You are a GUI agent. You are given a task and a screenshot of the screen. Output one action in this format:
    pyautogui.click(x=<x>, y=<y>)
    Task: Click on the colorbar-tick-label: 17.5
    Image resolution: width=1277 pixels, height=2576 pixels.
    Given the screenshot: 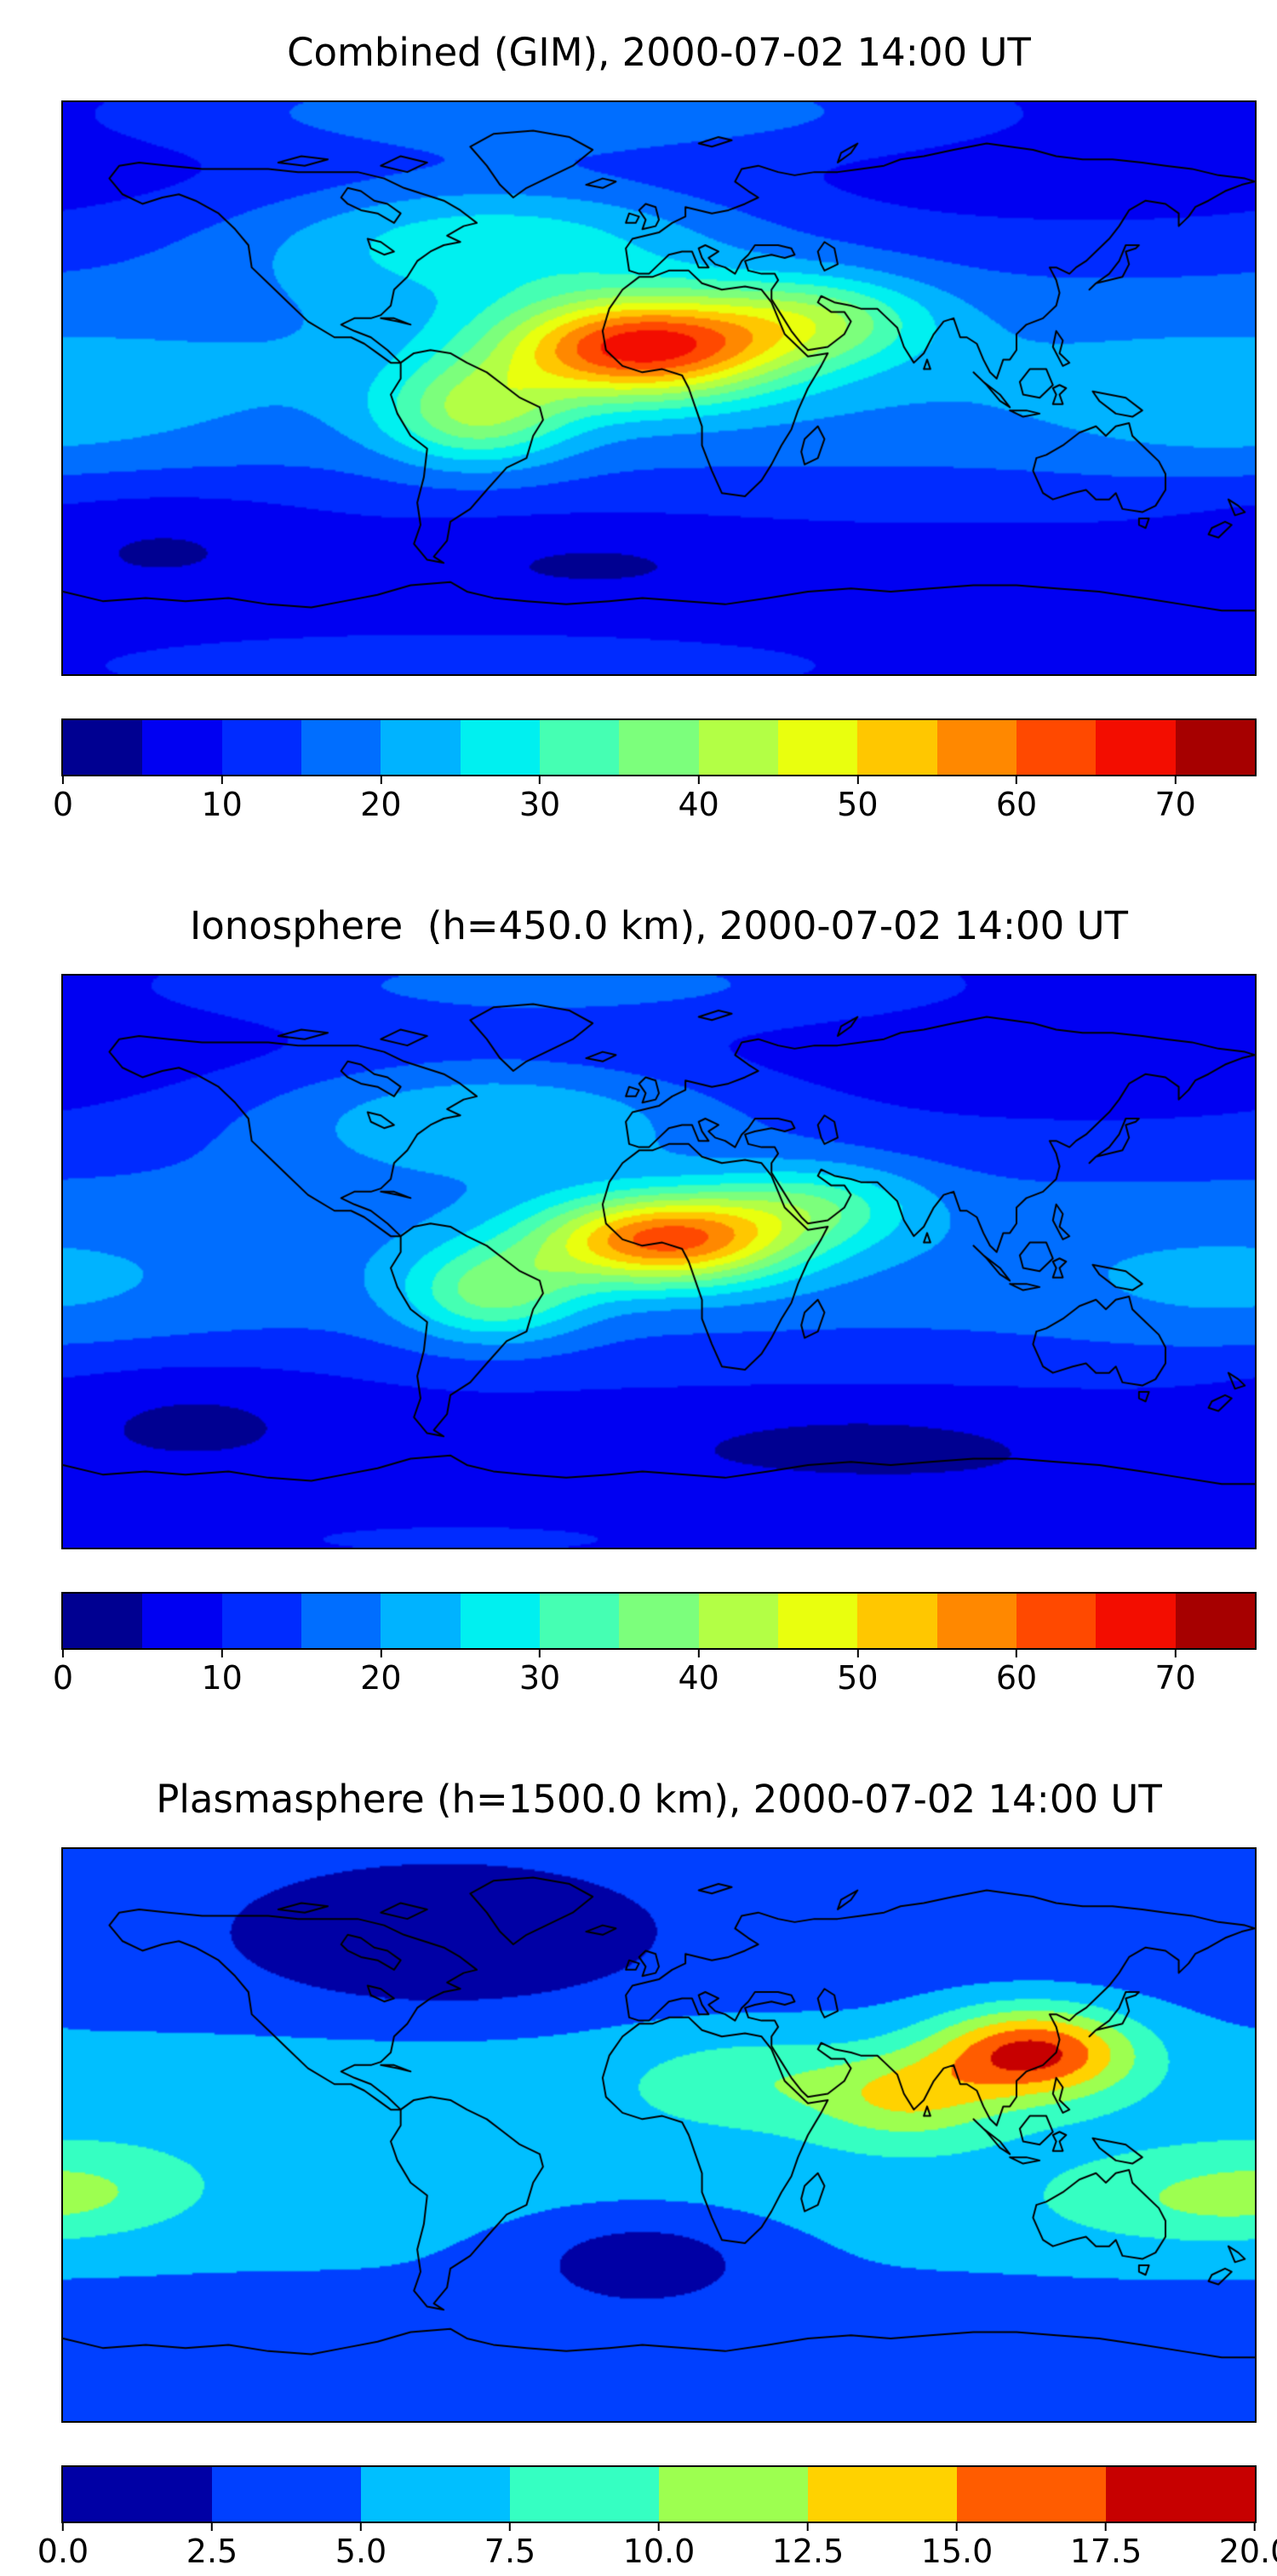 What is the action you would take?
    pyautogui.click(x=1105, y=2551)
    